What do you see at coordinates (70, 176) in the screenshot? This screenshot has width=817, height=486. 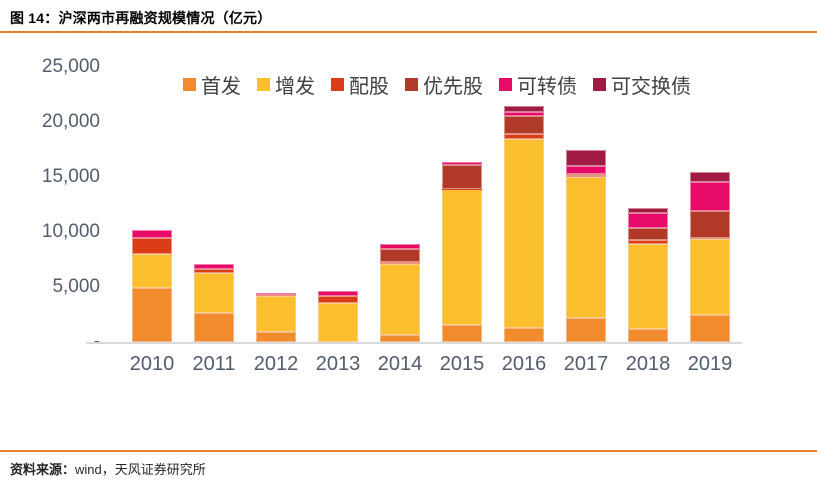 I see `y-axis-label: 15,000` at bounding box center [70, 176].